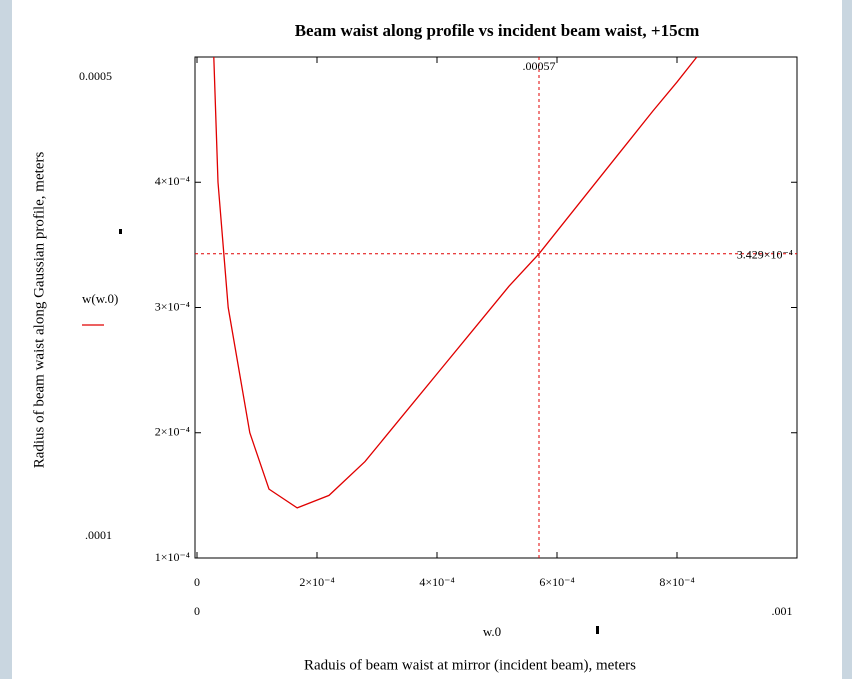  Describe the element at coordinates (172, 306) in the screenshot. I see `y-tick-label: 3×10⁻⁴` at that location.